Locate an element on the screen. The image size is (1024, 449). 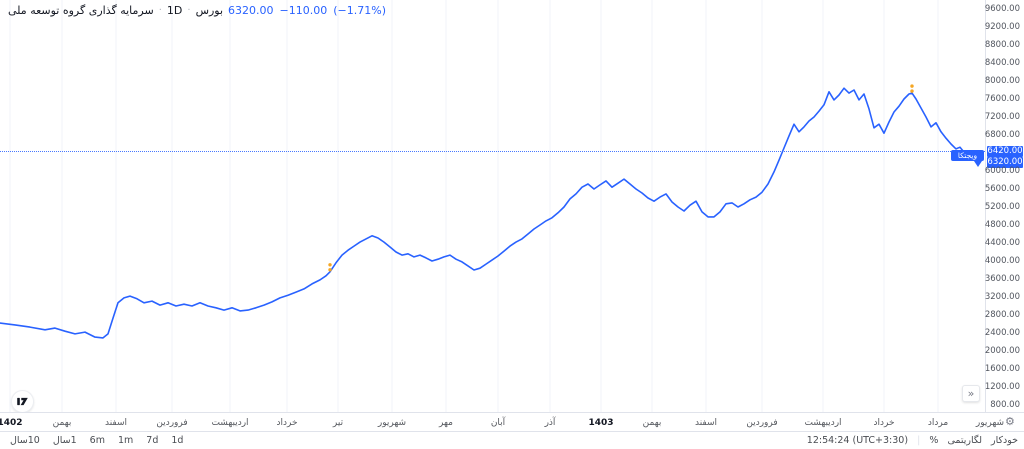
range-button-6m: 6m is located at coordinates (97, 440).